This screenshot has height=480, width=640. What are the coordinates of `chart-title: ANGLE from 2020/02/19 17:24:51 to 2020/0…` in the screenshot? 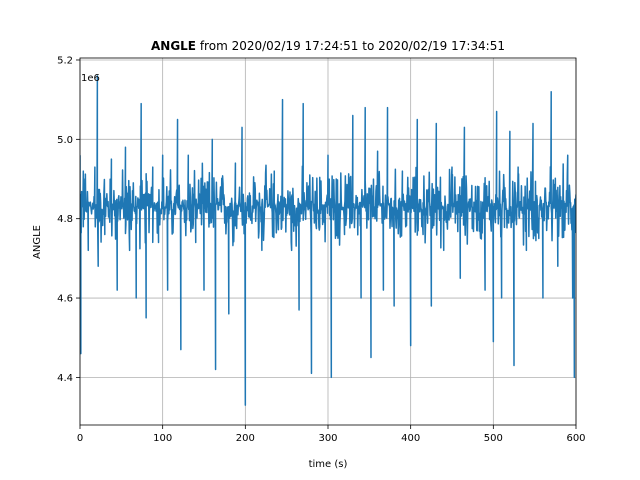 It's located at (328, 46).